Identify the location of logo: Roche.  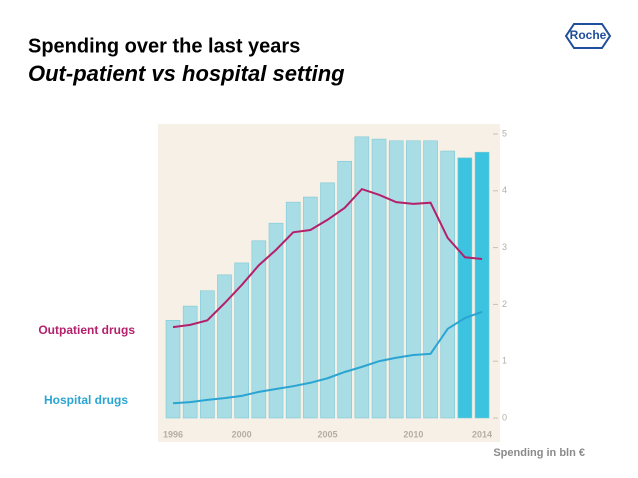
(588, 36).